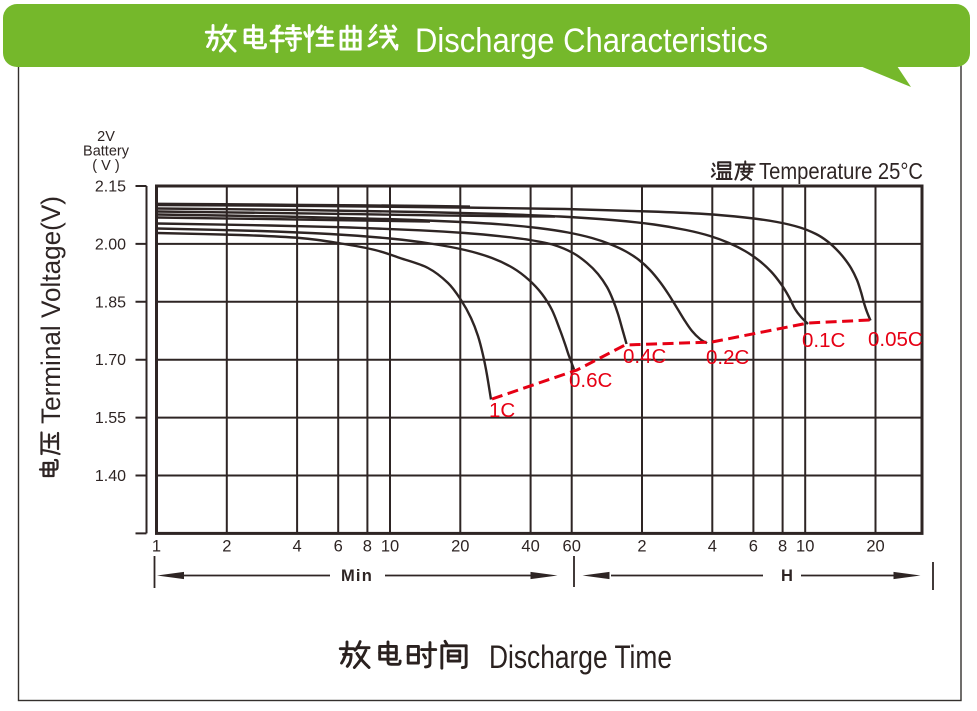 The width and height of the screenshot is (977, 711). Describe the element at coordinates (110, 476) in the screenshot. I see `svg-text: 1.40` at that location.